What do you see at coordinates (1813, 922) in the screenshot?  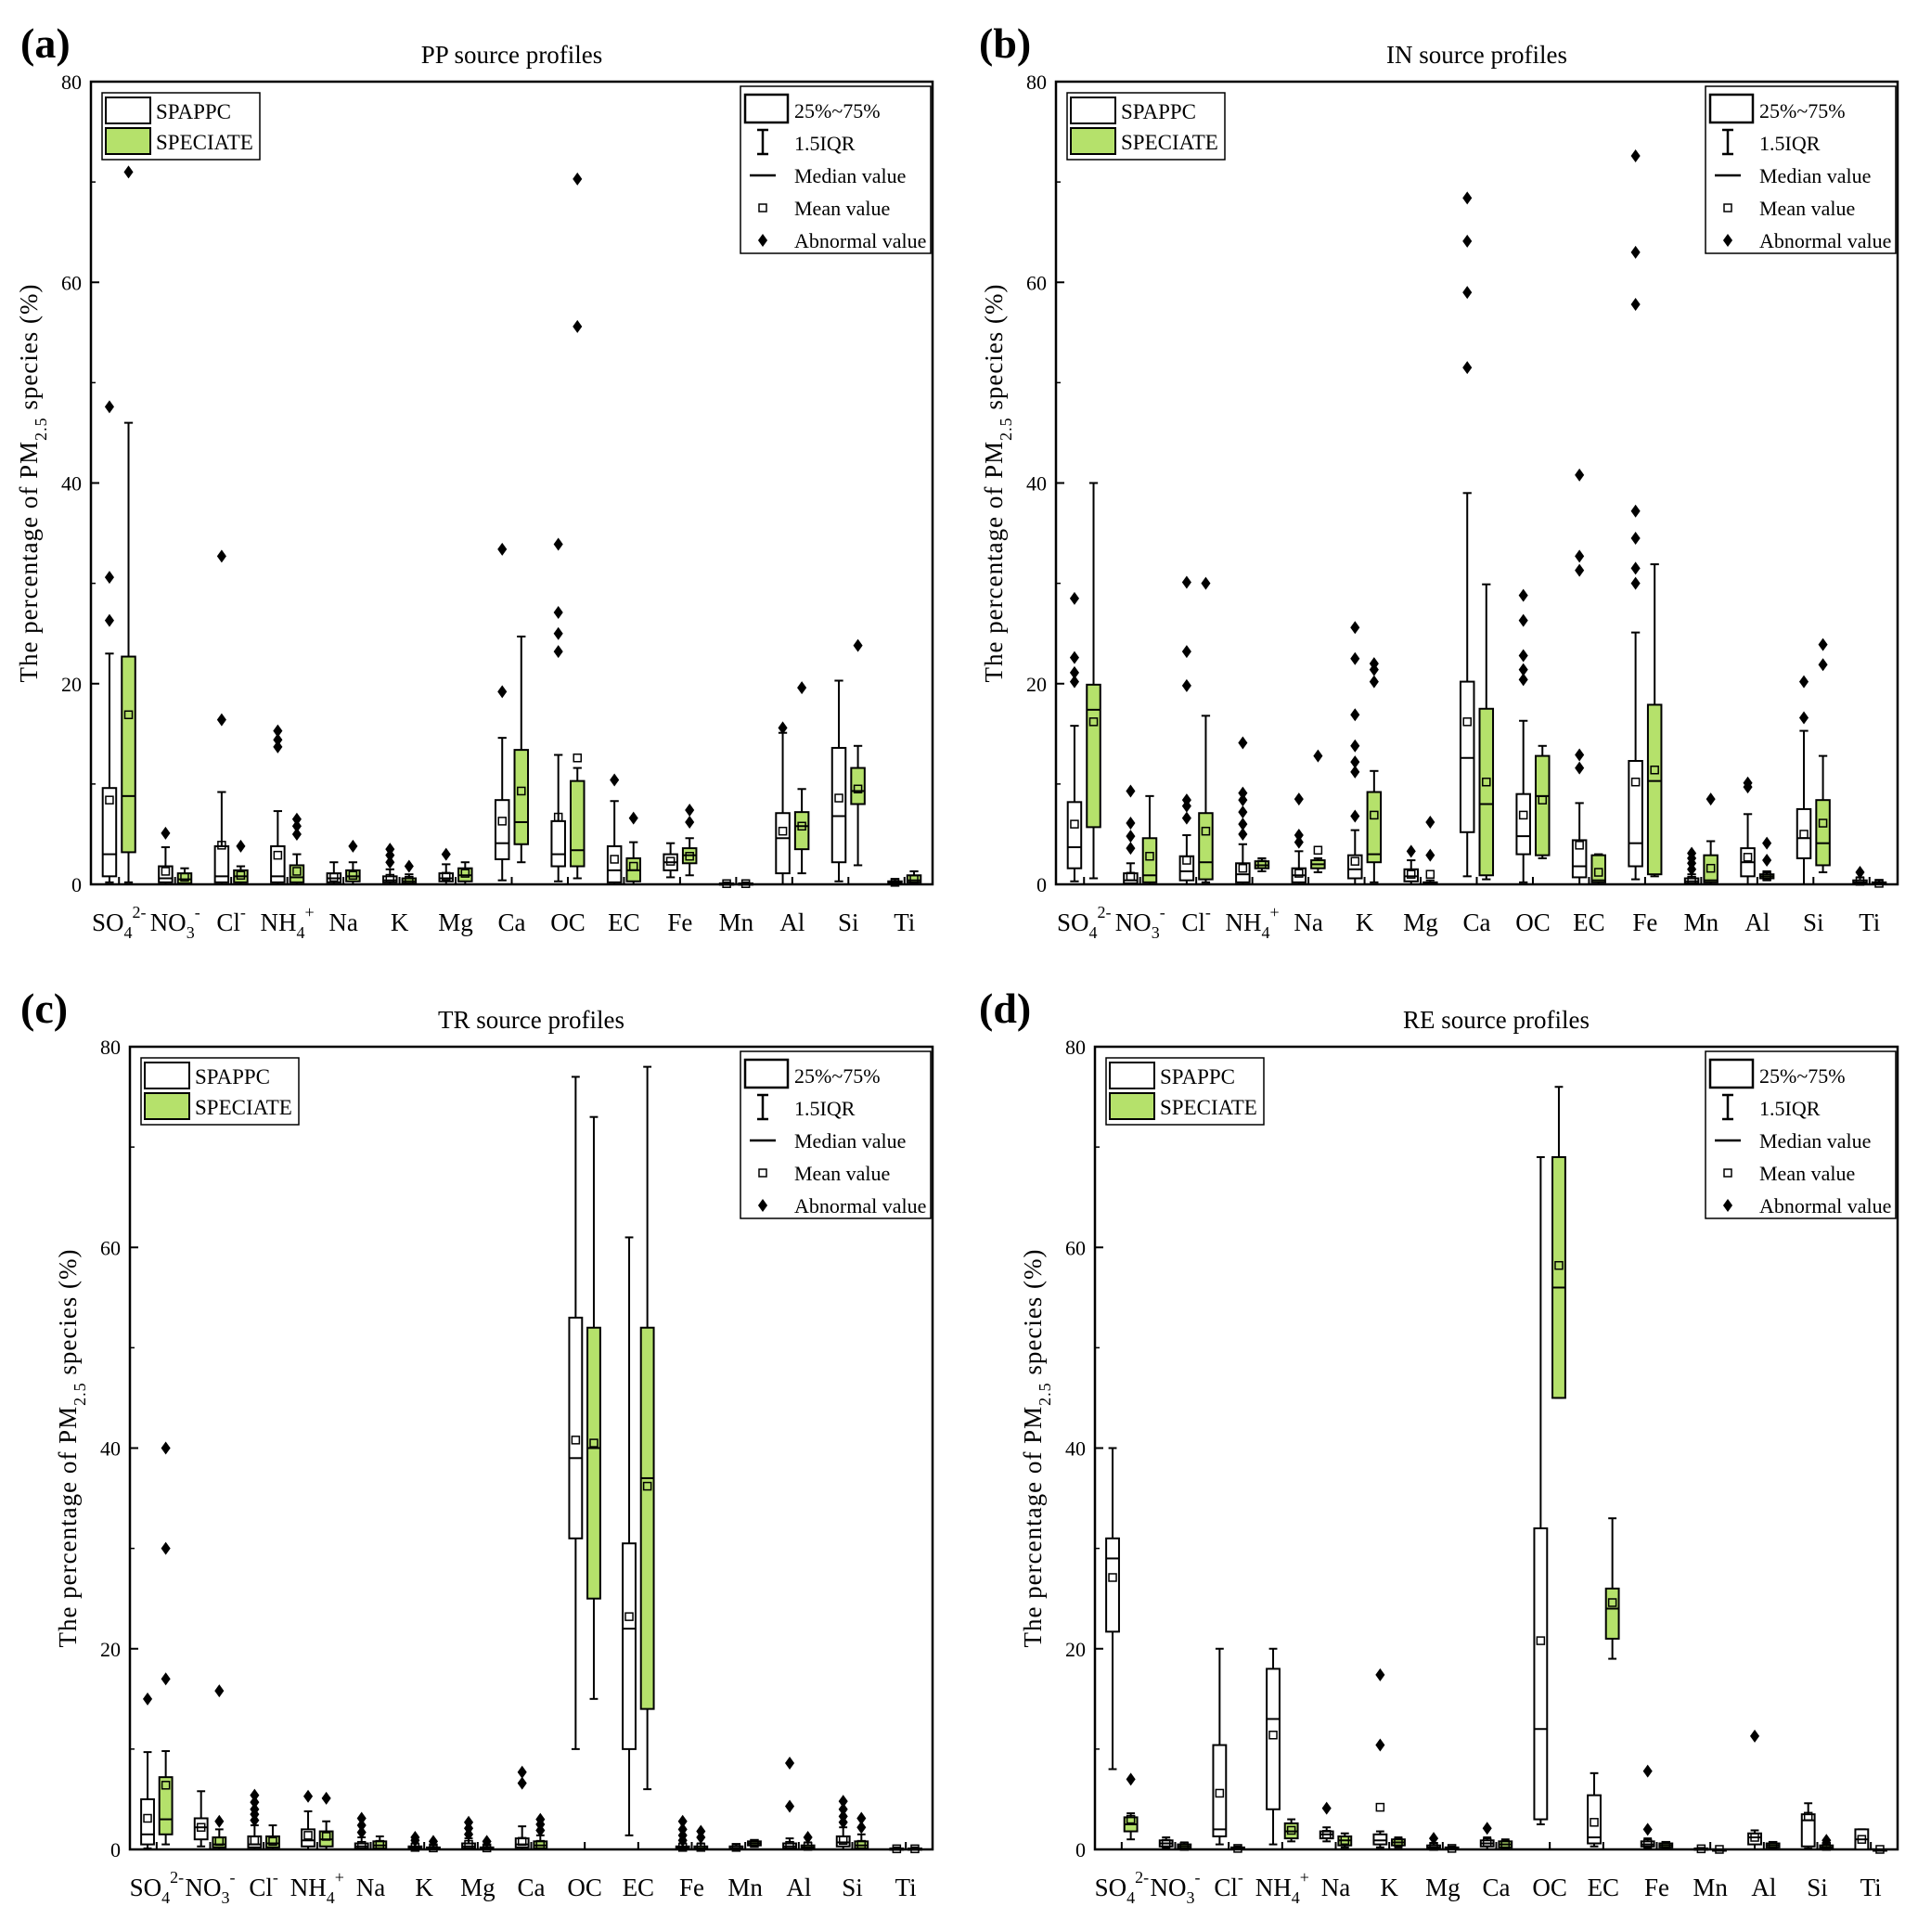 I see `x-tick-label: Si` at bounding box center [1813, 922].